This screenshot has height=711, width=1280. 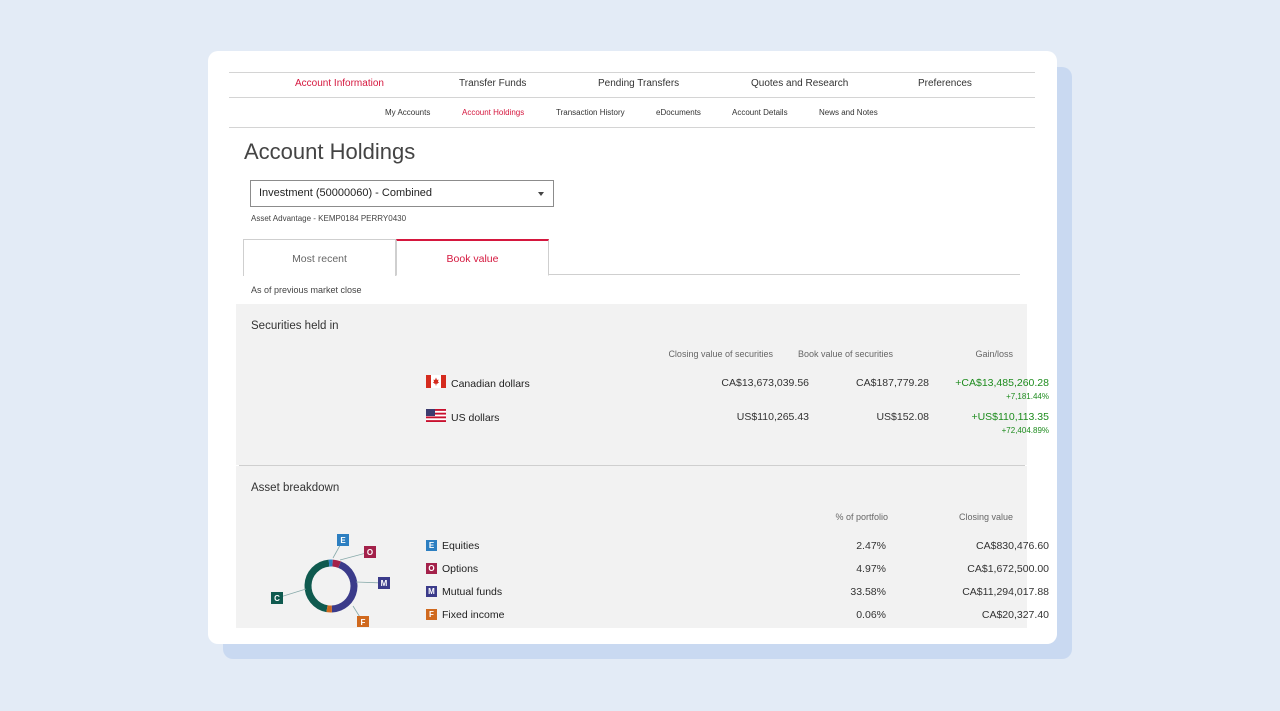 I want to click on nav-account-information: Account Information, so click(x=339, y=83).